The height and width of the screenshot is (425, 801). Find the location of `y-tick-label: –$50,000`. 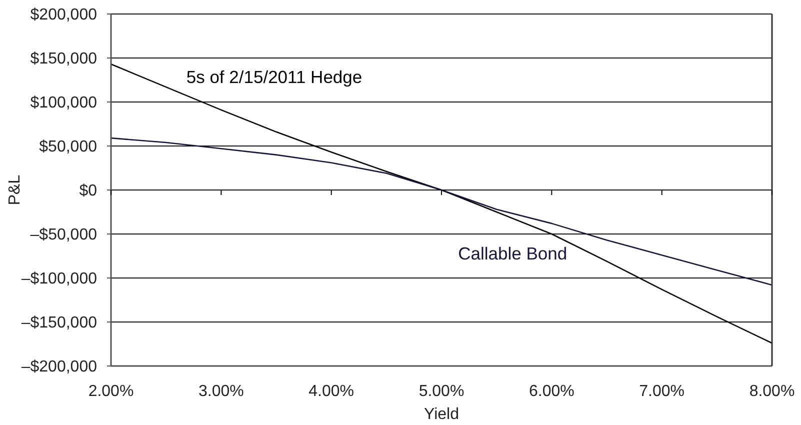

y-tick-label: –$50,000 is located at coordinates (64, 235).